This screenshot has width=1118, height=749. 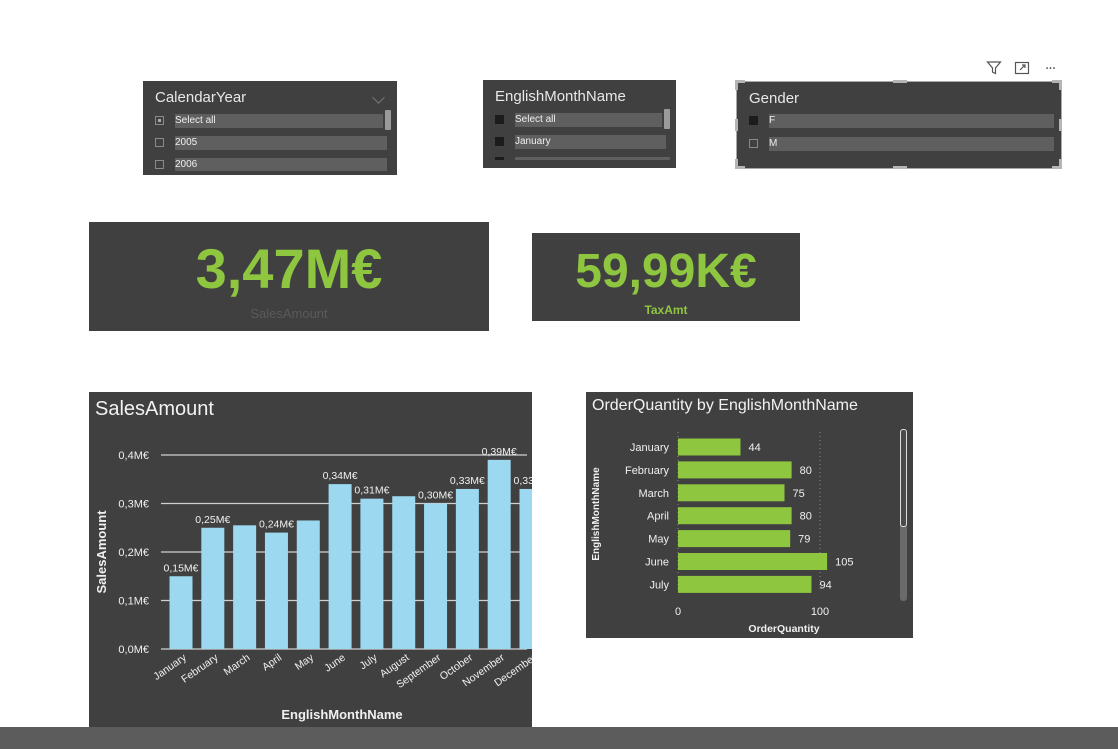 I want to click on y-tick-label: 0,4M€, so click(x=133, y=456).